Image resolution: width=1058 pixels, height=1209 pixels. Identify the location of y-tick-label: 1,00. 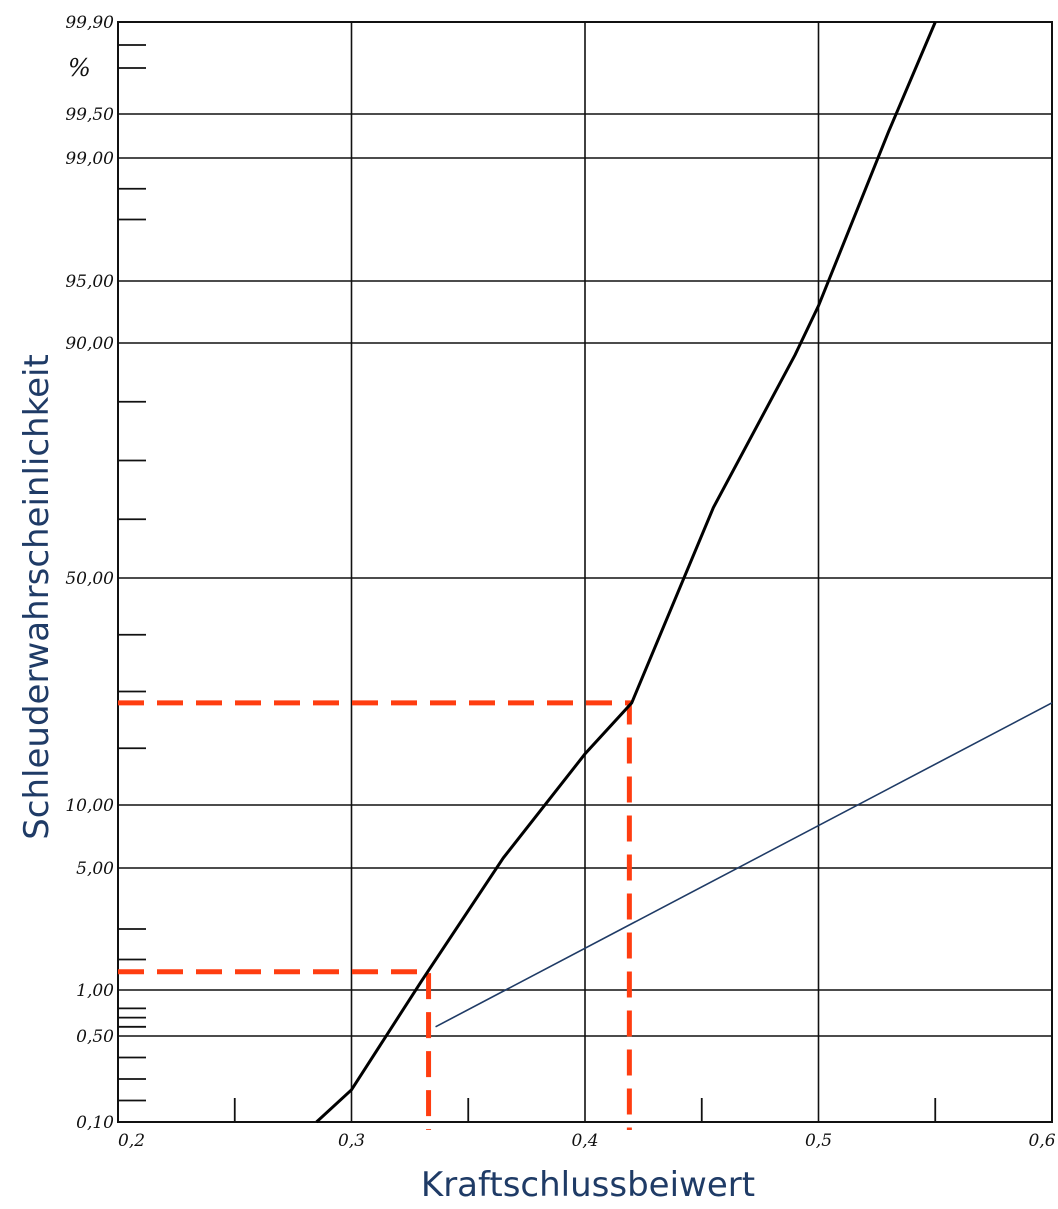
(95, 991).